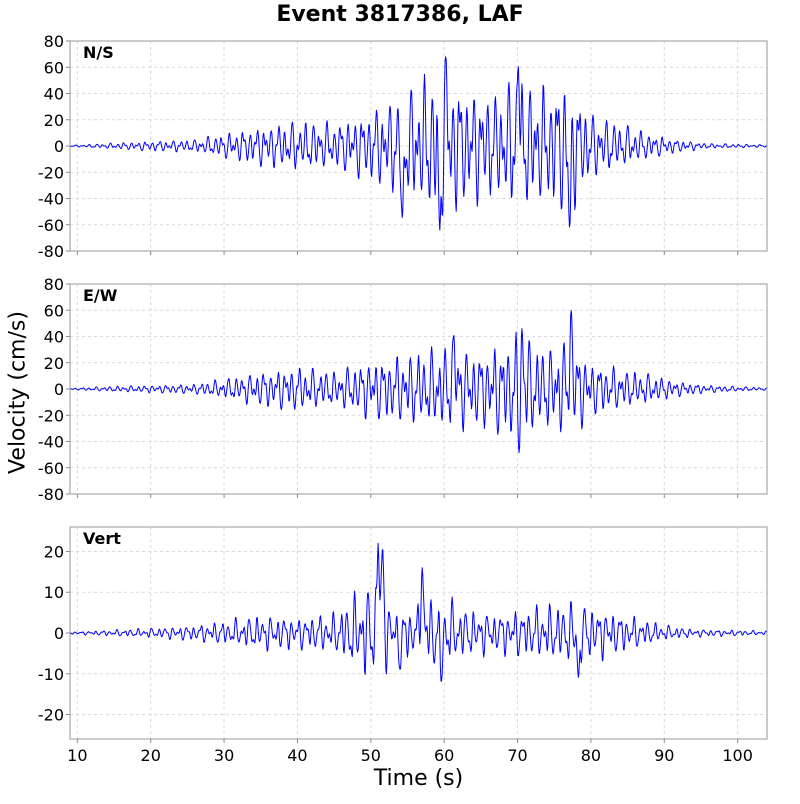  What do you see at coordinates (737, 755) in the screenshot?
I see `x-tick-label: 100` at bounding box center [737, 755].